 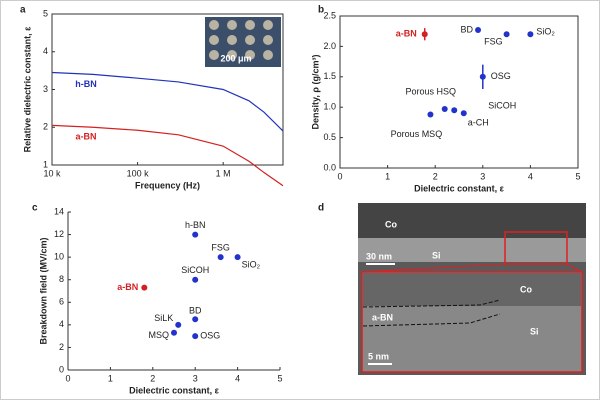 What do you see at coordinates (43, 290) in the screenshot?
I see `y-axis-label: Breakdown field (MV/cm)` at bounding box center [43, 290].